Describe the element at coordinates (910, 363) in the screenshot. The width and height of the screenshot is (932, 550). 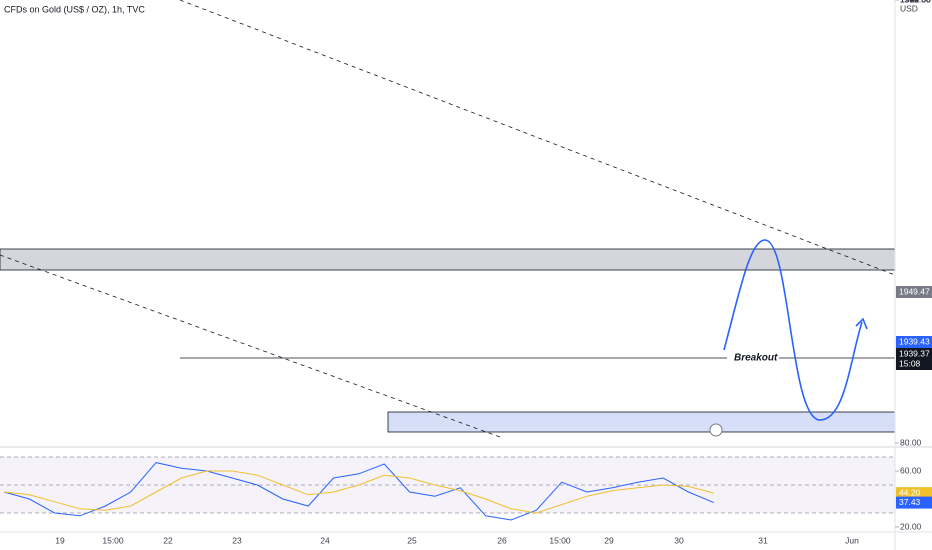
I see `countdown: 15:08` at that location.